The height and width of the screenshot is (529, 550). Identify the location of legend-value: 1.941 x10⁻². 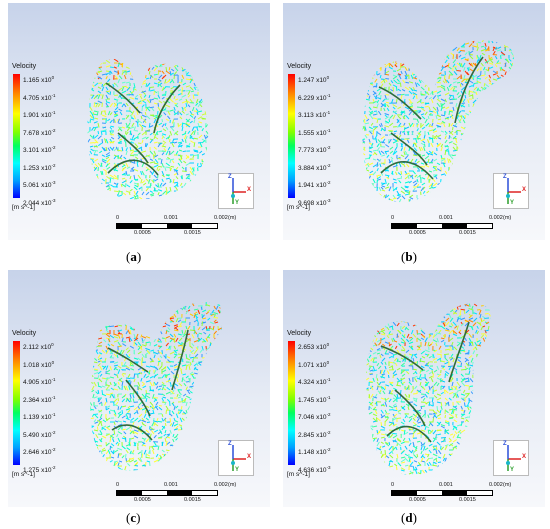
(314, 184).